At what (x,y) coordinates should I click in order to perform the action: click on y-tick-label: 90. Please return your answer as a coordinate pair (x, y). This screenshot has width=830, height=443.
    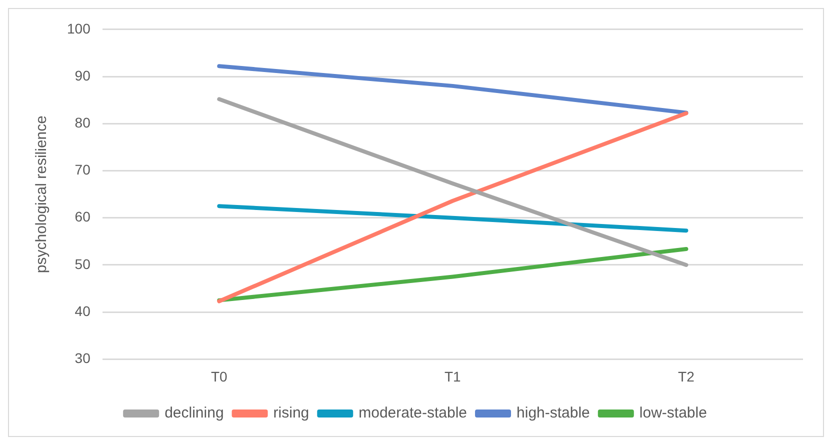
    Looking at the image, I should click on (82, 75).